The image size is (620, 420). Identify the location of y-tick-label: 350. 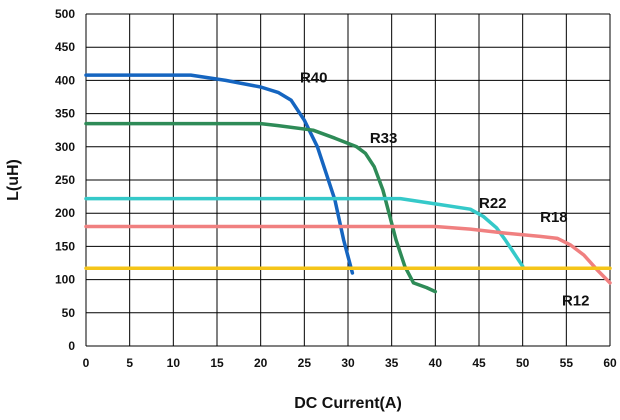
(65, 114).